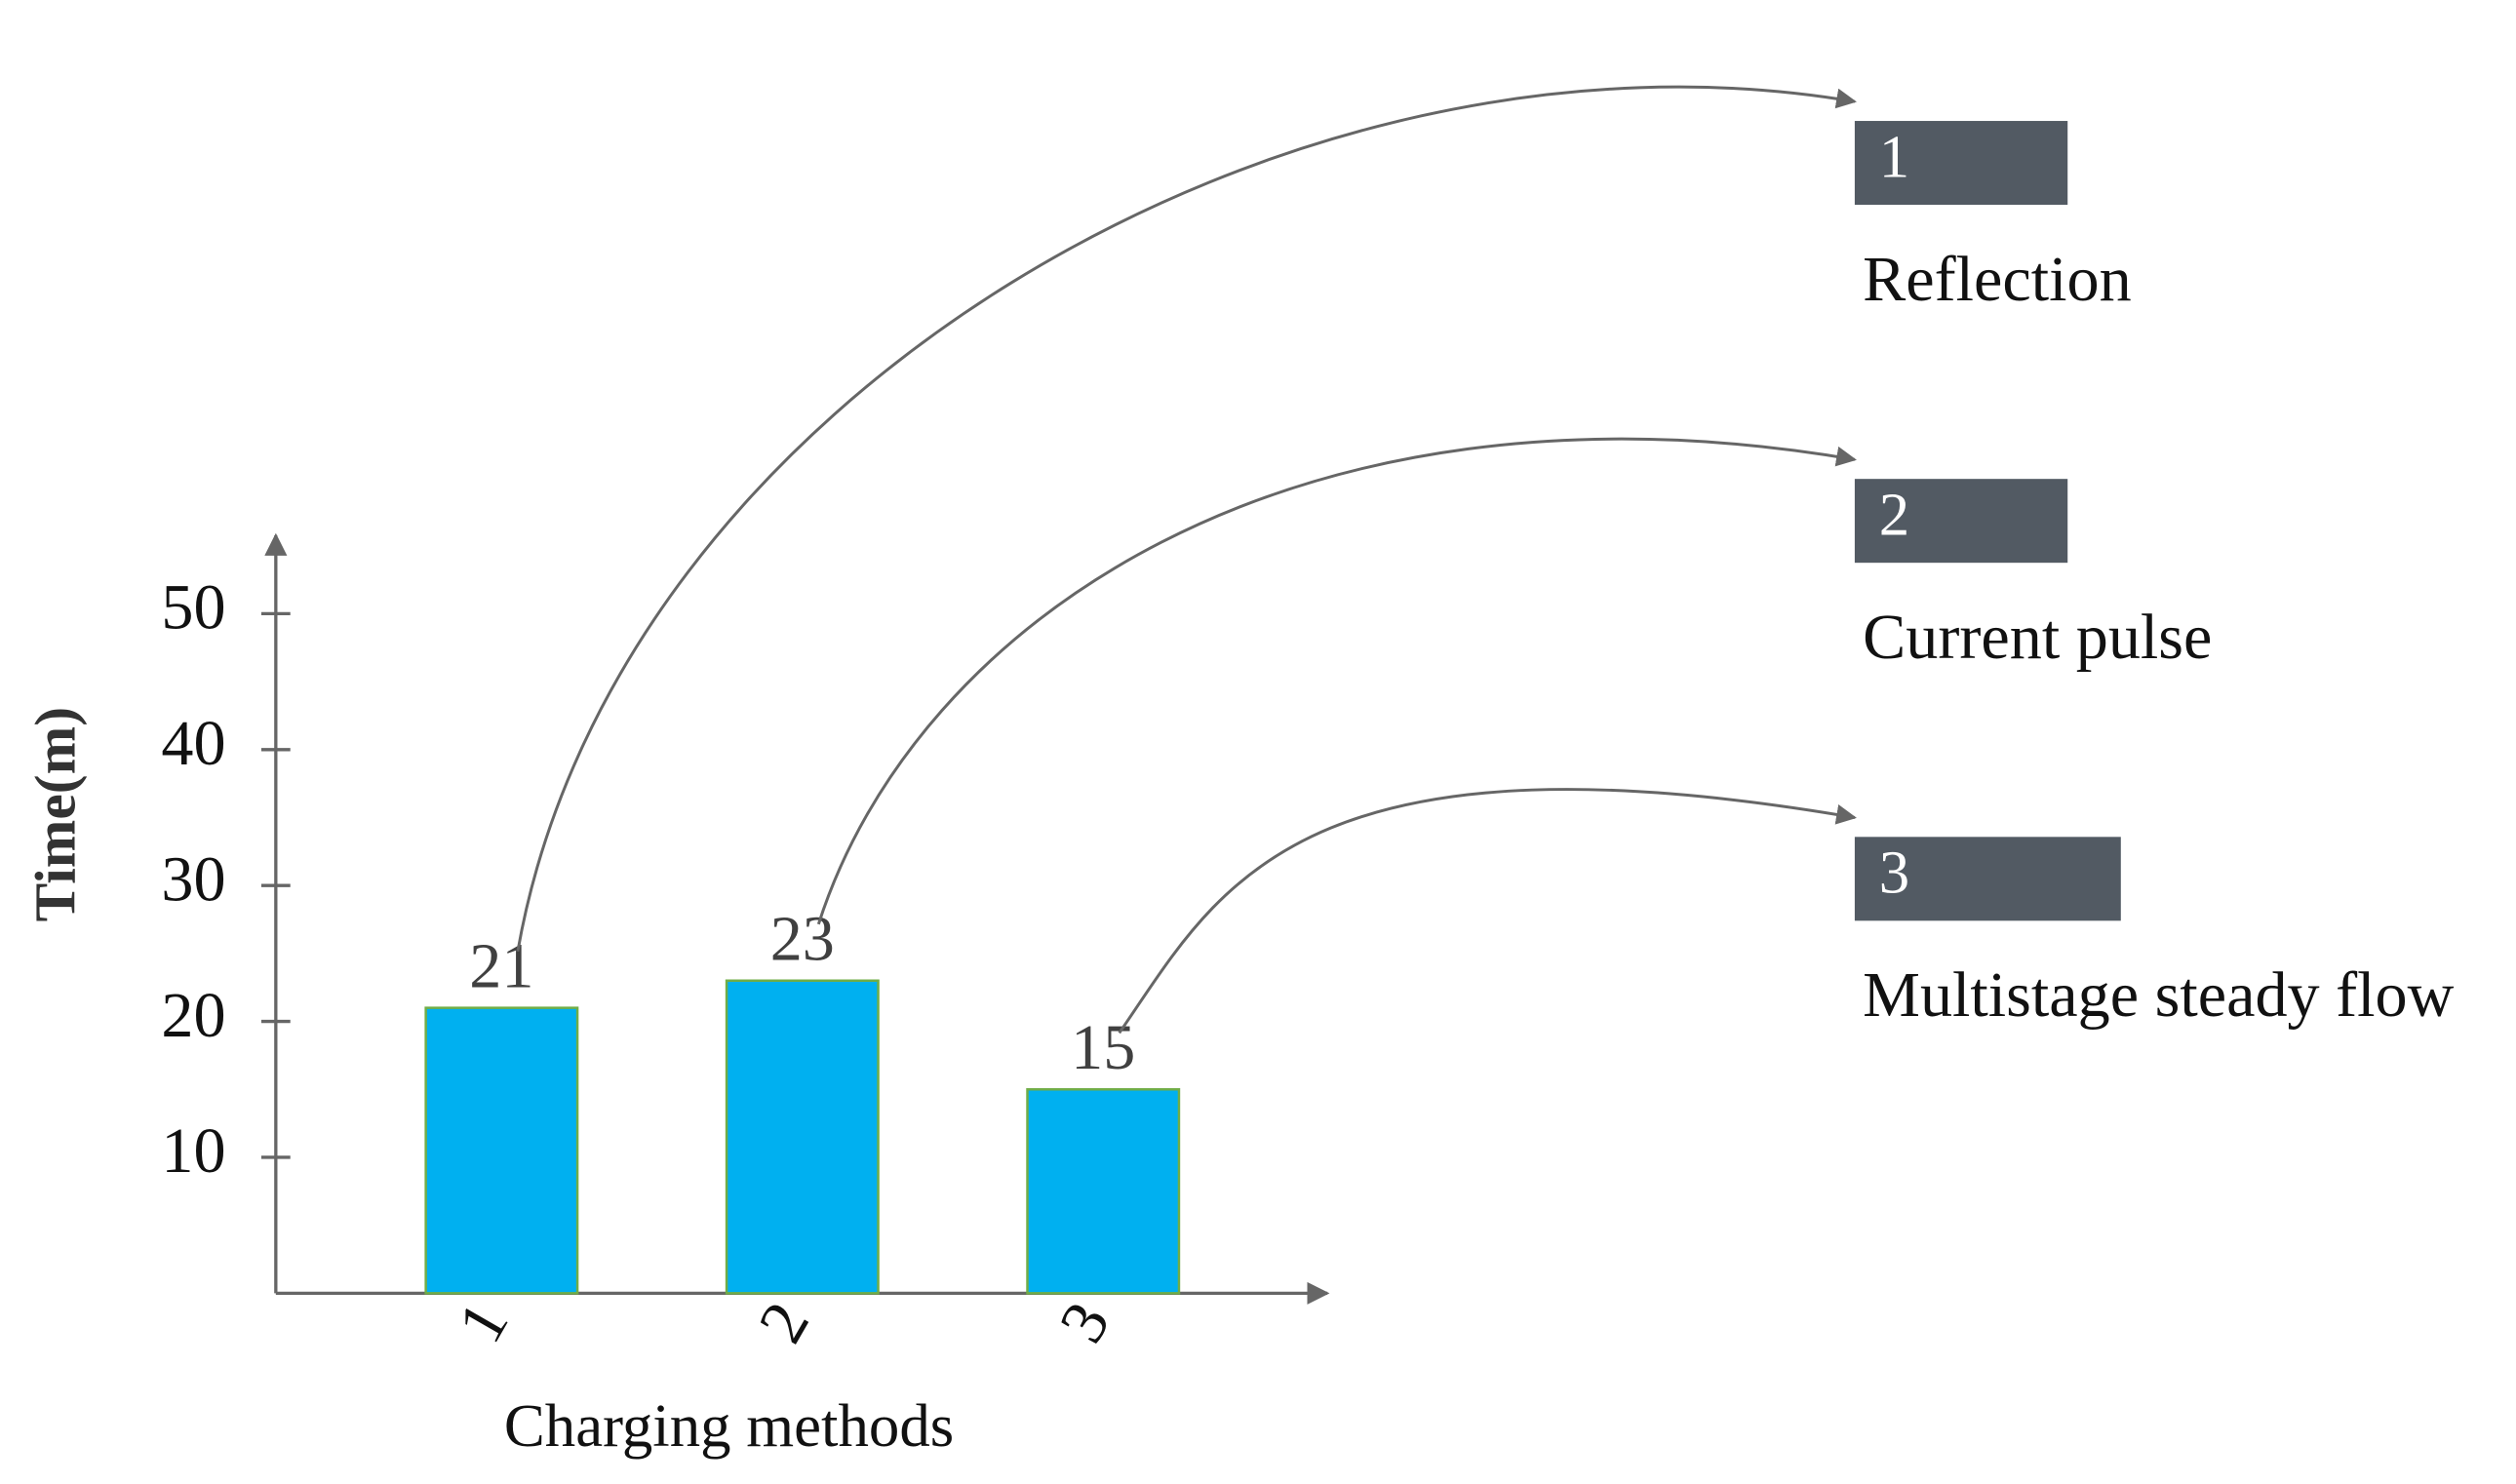 This screenshot has width=2516, height=1484. What do you see at coordinates (784, 1322) in the screenshot?
I see `x-tick-label: 2` at bounding box center [784, 1322].